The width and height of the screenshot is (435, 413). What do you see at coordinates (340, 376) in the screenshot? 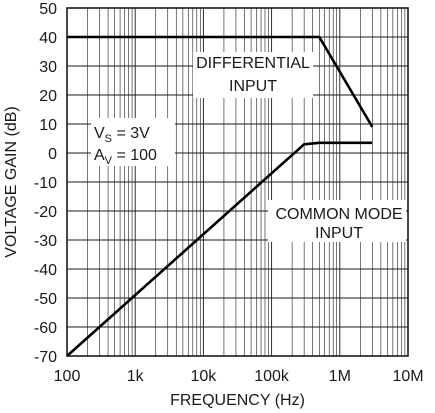
I see `x-tick-label: 1M` at bounding box center [340, 376].